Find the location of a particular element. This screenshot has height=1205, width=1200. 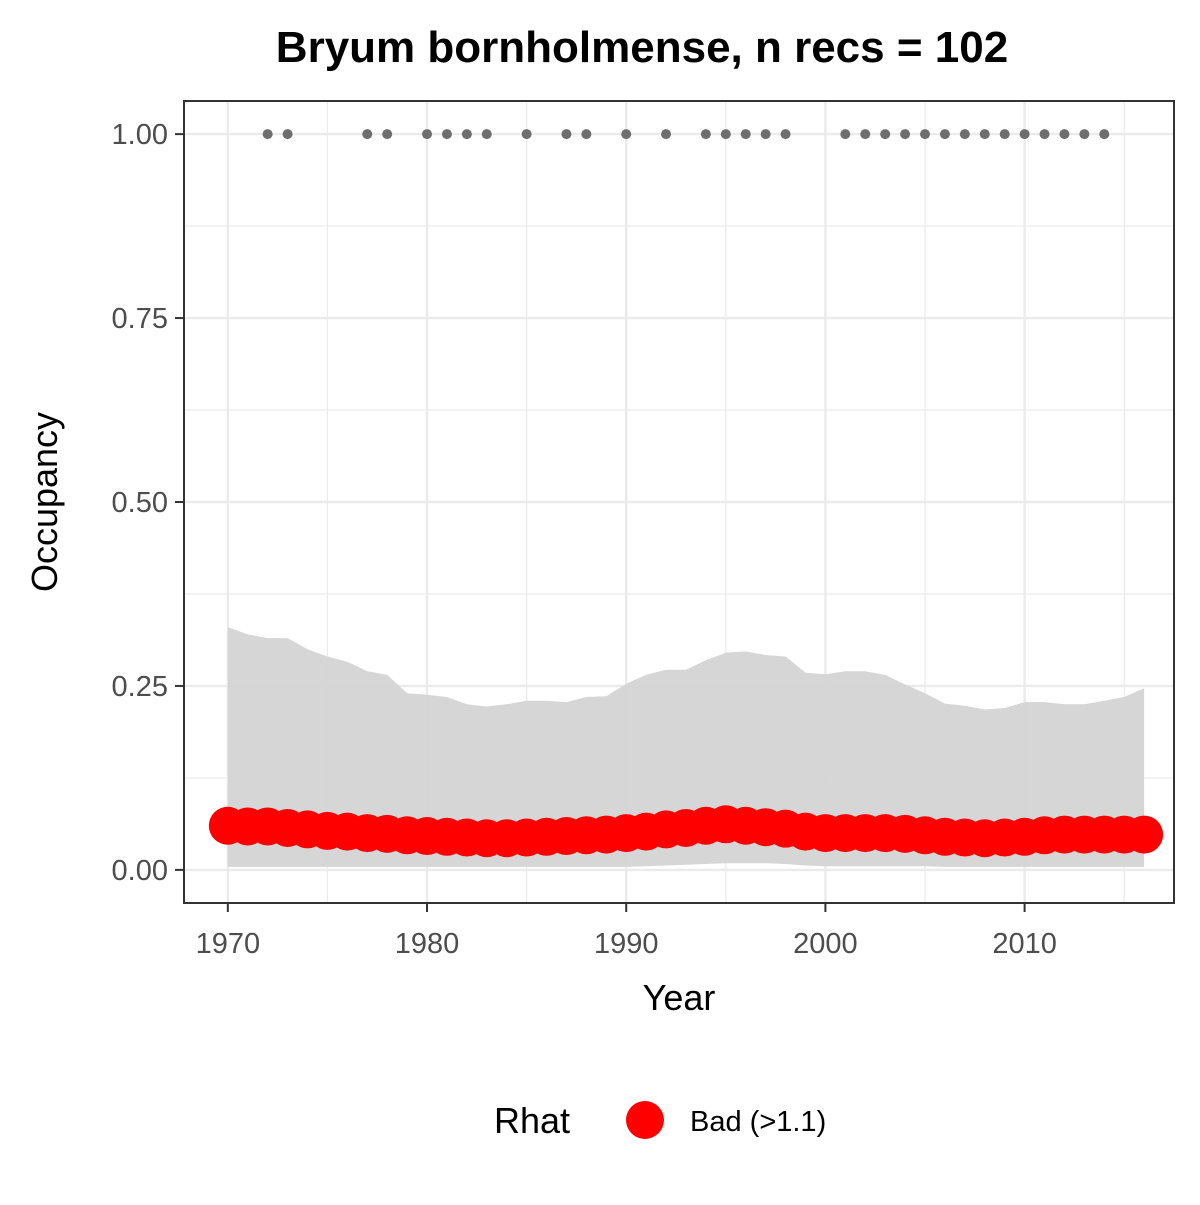

x-axis-title: Year is located at coordinates (679, 997).